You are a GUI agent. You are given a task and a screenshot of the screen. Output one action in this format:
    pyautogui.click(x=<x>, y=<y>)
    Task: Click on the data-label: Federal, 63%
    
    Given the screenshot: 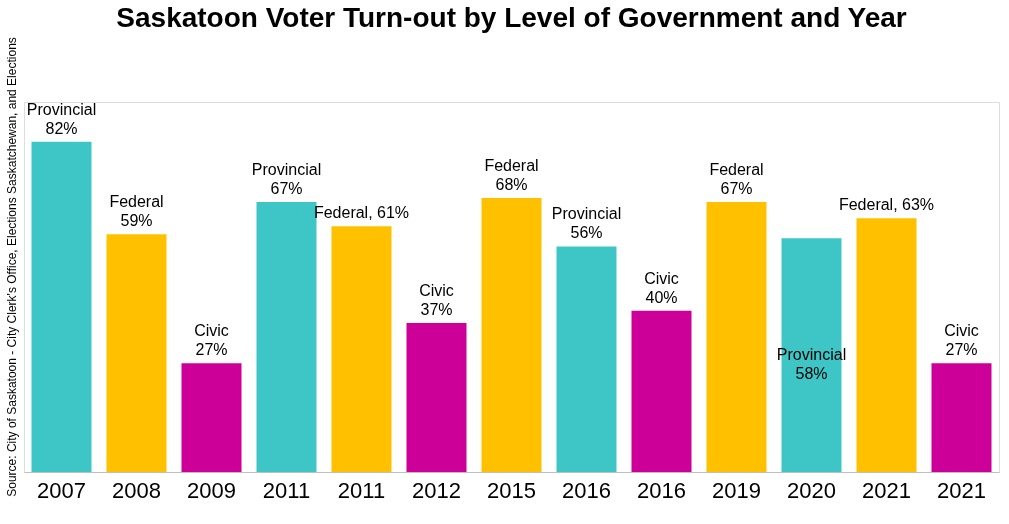 What is the action you would take?
    pyautogui.click(x=886, y=205)
    